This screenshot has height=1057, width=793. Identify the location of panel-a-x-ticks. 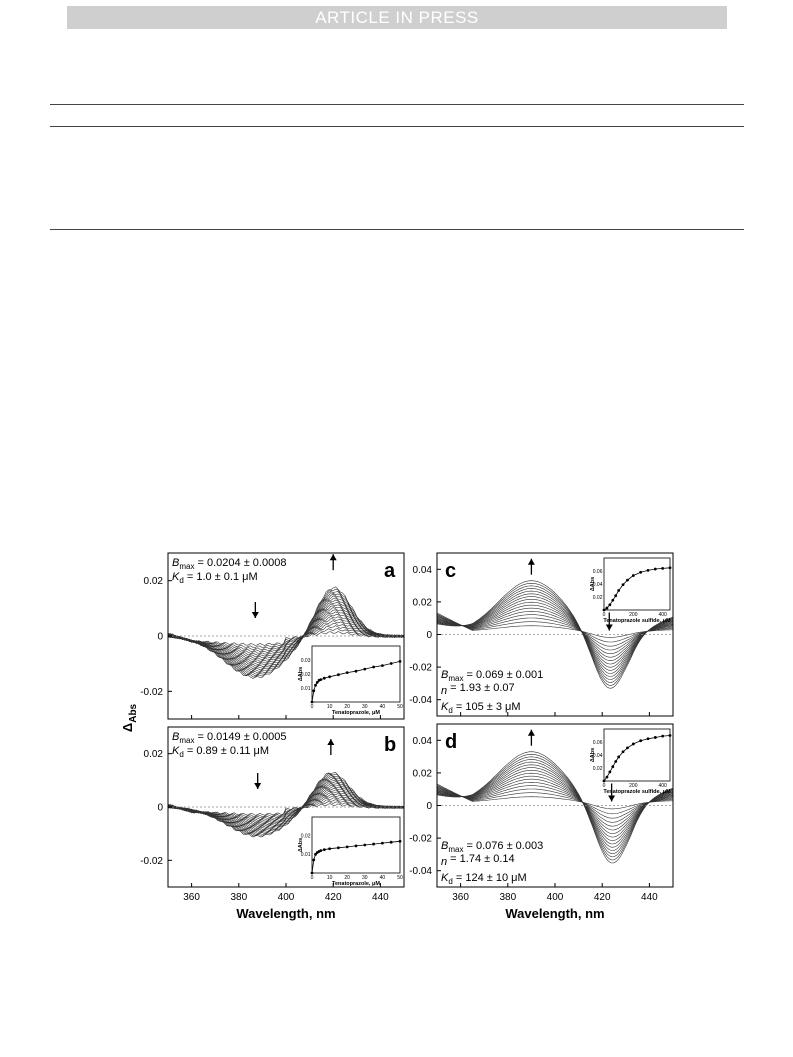
(286, 717).